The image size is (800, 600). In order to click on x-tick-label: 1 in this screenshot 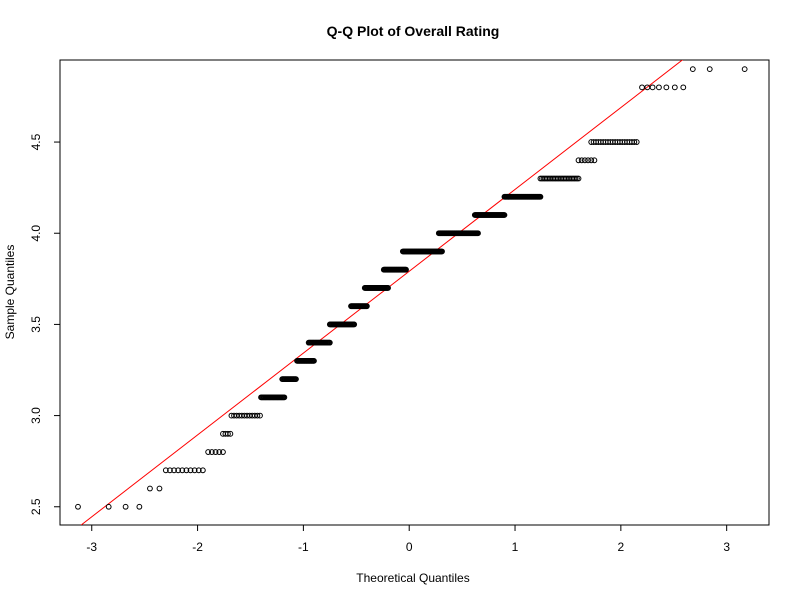, I will do `click(515, 547)`.